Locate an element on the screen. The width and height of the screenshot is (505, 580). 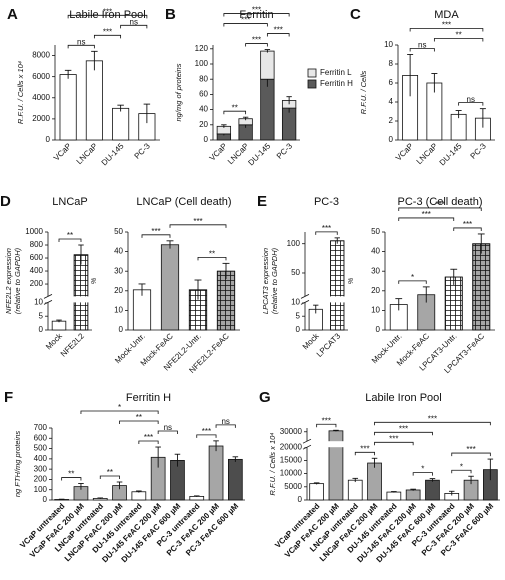
y-tick-label: 8000 is located at coordinates (41, 55).